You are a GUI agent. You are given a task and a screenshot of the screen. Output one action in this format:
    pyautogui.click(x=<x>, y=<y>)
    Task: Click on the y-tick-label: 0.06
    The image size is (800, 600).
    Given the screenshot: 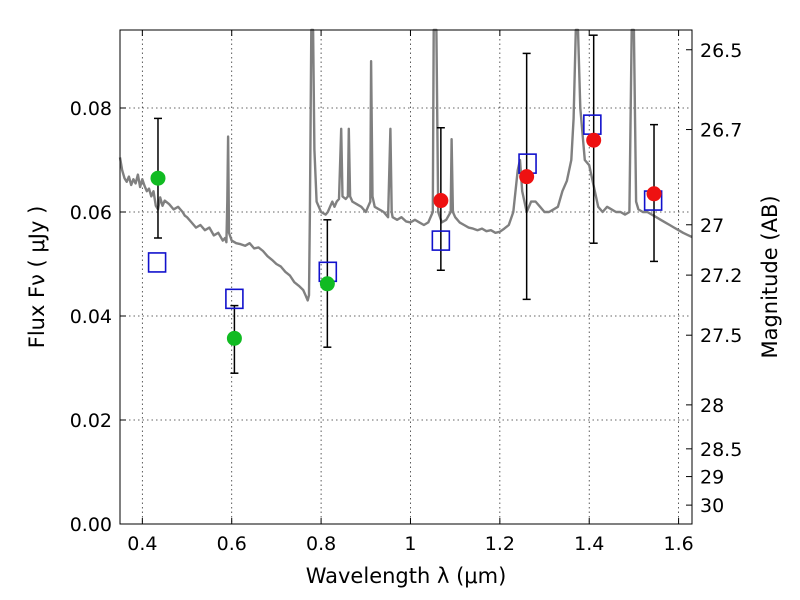 What is the action you would take?
    pyautogui.click(x=91, y=213)
    